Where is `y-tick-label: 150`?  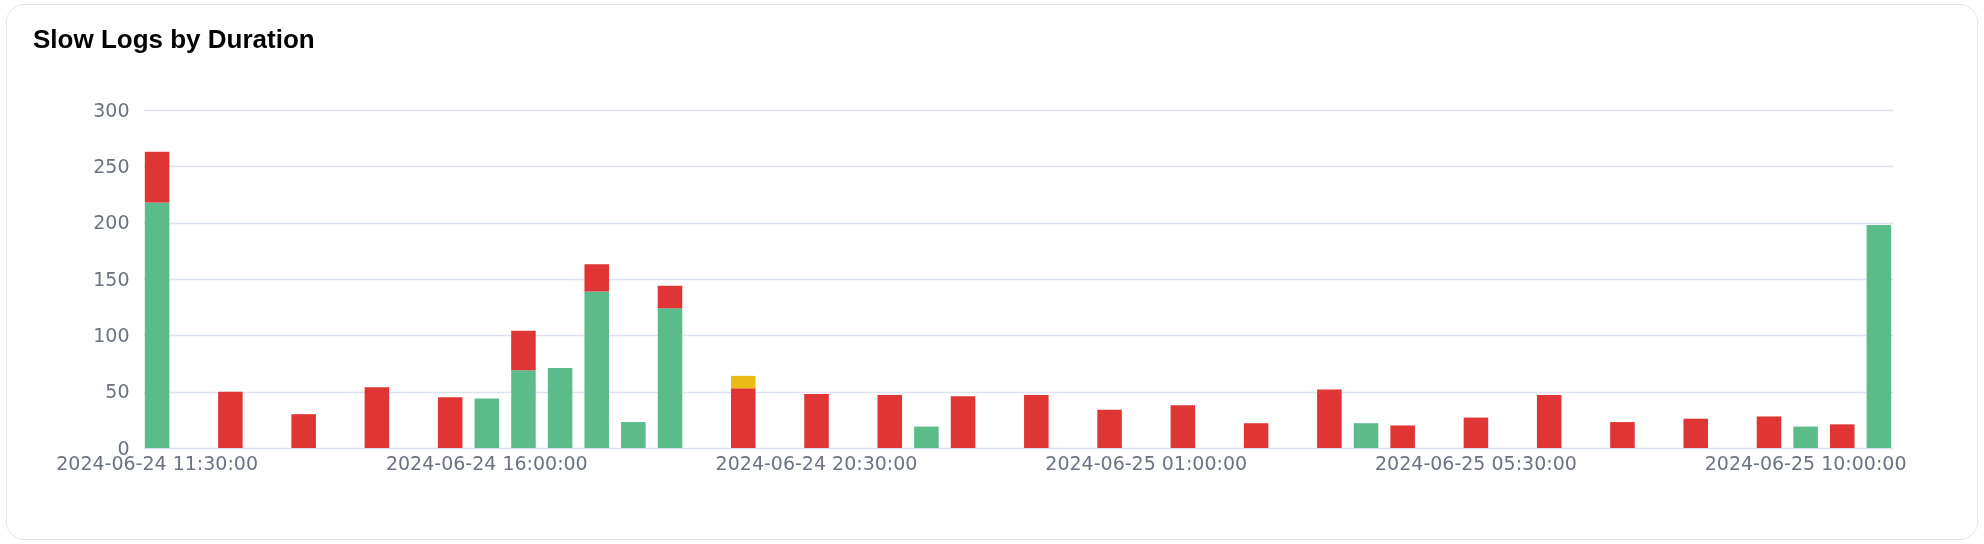
y-tick-label: 150 is located at coordinates (111, 278).